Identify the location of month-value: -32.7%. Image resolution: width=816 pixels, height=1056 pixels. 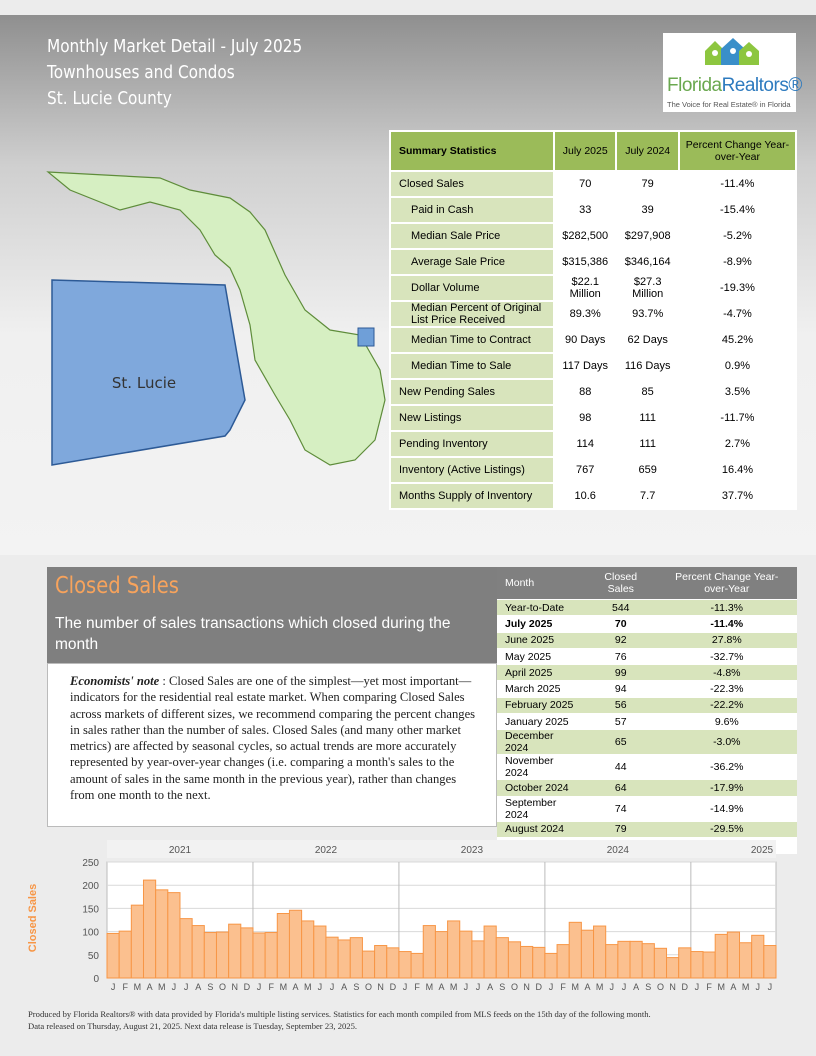
(726, 657).